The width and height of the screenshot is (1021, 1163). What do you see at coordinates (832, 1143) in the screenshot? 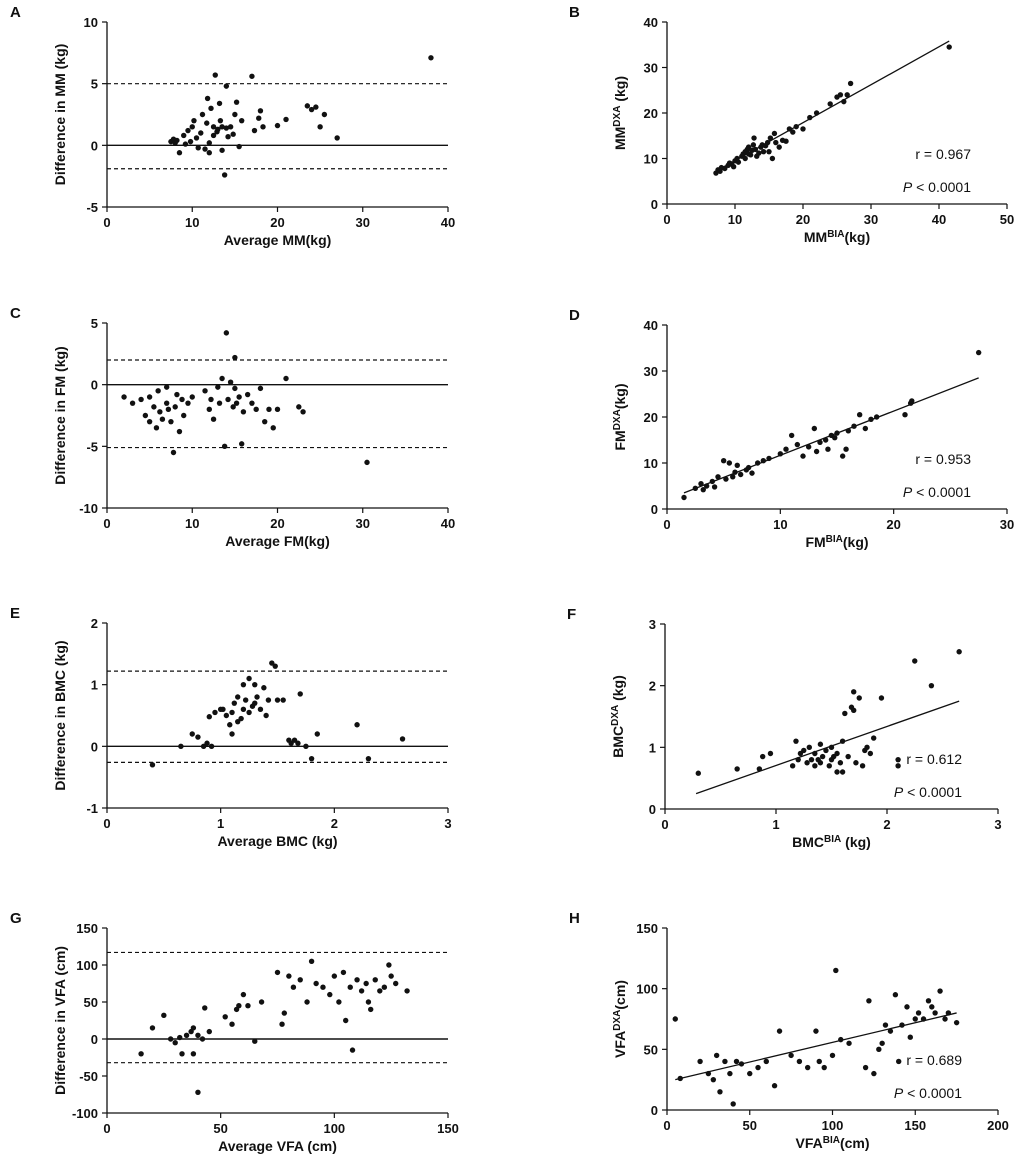
I see `x-axis-label: VFABIA(cm)` at bounding box center [832, 1143].